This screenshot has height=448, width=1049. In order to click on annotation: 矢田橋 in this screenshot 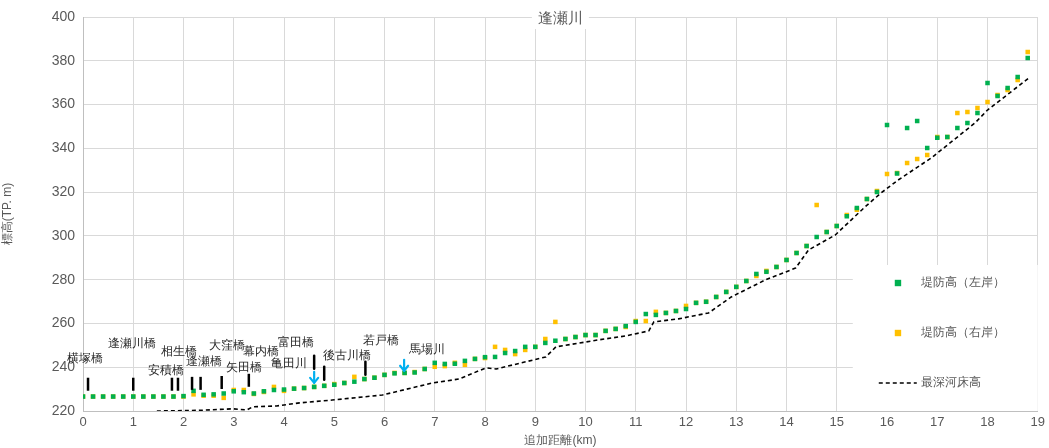, I will do `click(243, 367)`.